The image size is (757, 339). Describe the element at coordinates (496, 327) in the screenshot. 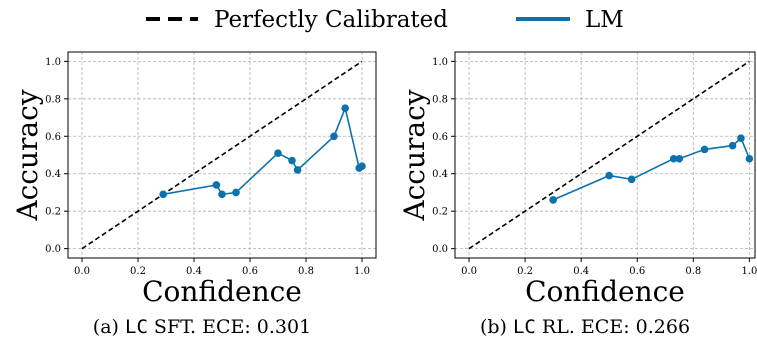

I see `caption-prefix: (b)` at that location.